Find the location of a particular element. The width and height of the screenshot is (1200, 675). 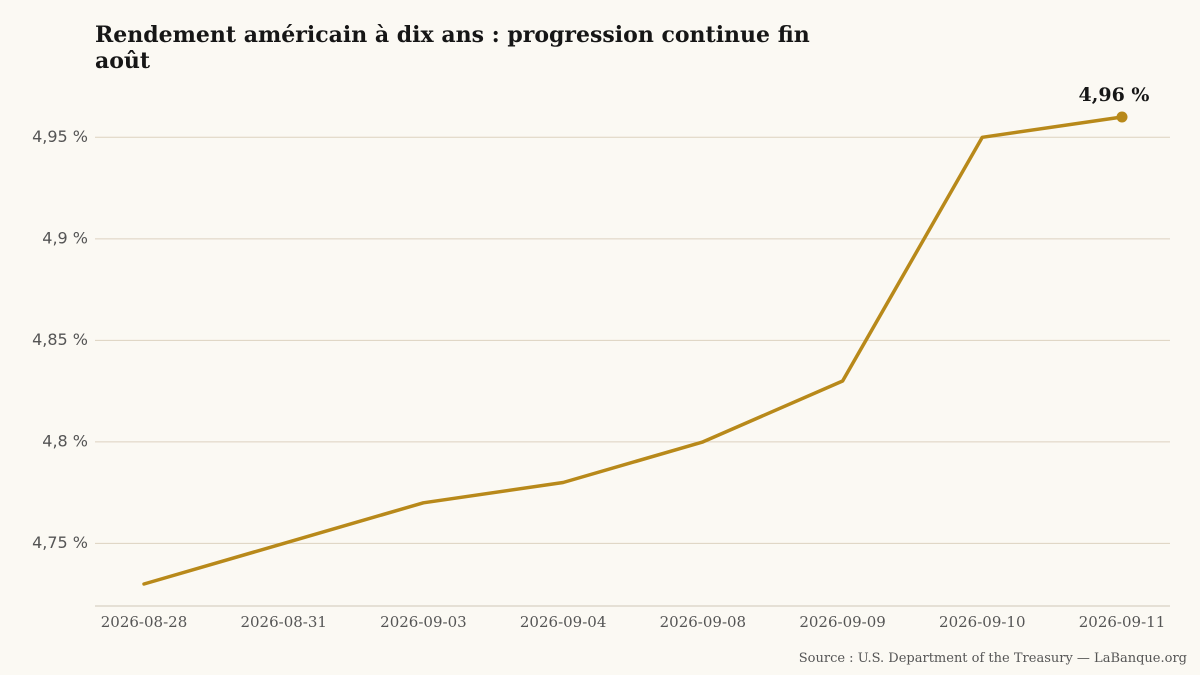

y-tick-label: 4,8 % is located at coordinates (65, 440).